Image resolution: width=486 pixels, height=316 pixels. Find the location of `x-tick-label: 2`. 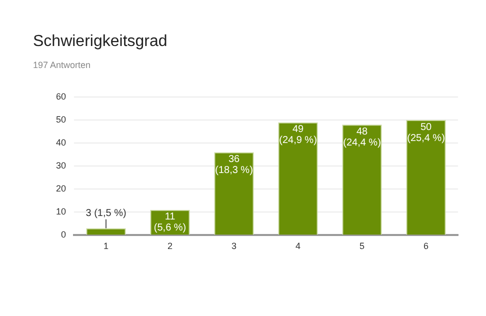

x-tick-label: 2 is located at coordinates (170, 246).